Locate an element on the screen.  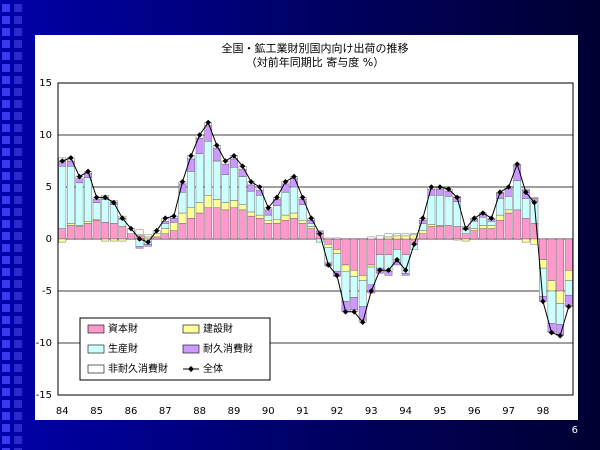
y-tick-label: 15 is located at coordinates (45, 83).